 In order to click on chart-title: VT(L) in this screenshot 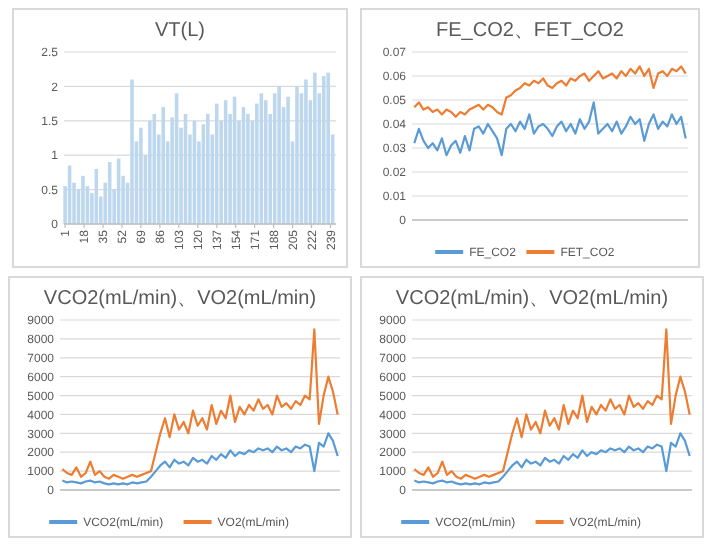, I will do `click(180, 31)`.